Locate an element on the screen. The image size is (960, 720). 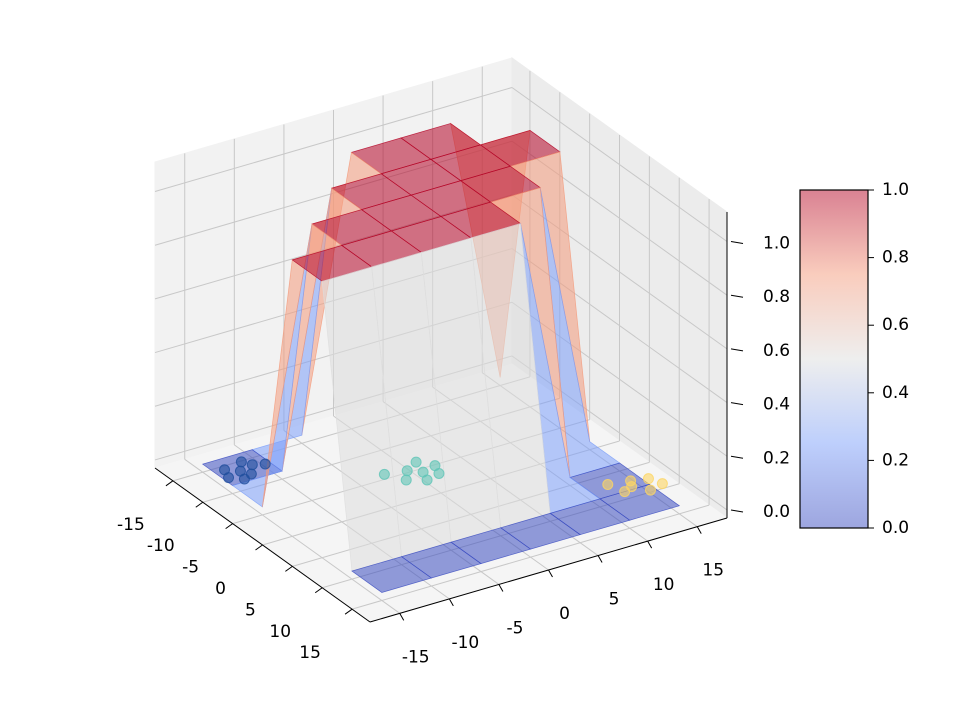
colorbar-tick-label: 0.4 is located at coordinates (895, 393).